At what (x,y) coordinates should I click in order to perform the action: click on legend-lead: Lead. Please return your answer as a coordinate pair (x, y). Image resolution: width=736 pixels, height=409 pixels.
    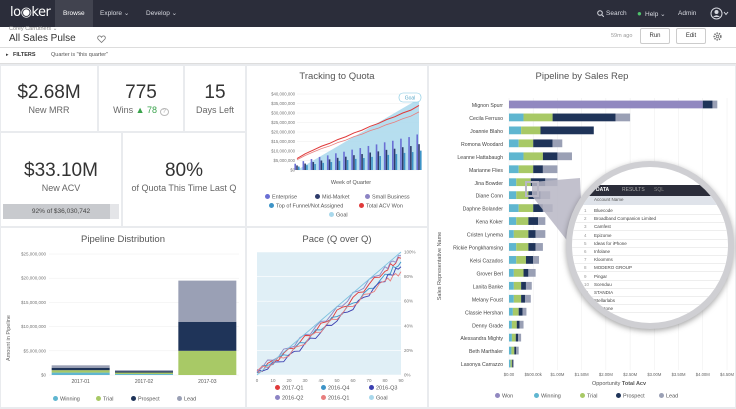
    Looking at the image, I should click on (186, 399).